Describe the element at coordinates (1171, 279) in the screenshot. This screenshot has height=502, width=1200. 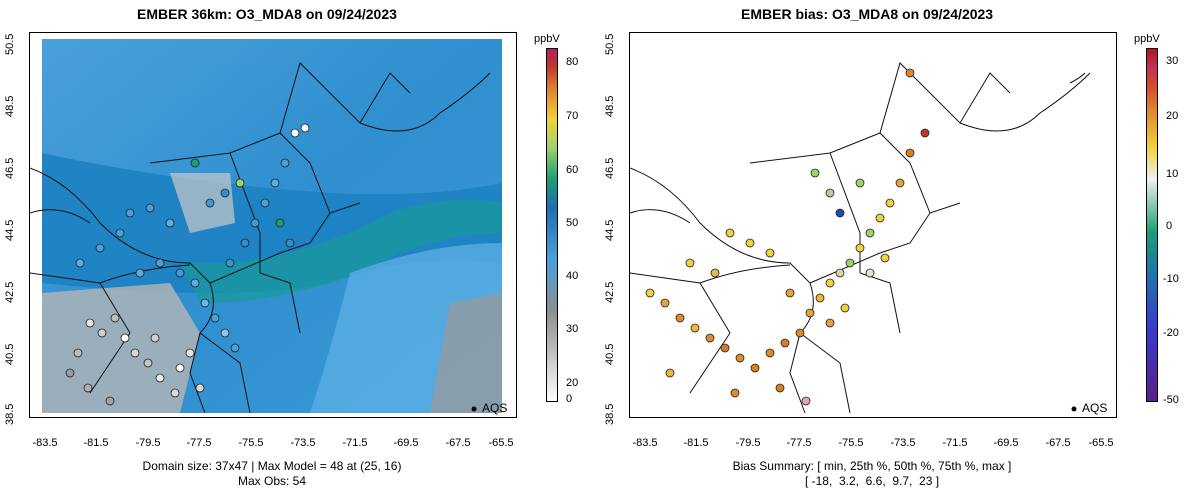
I see `colorbar-tick: -10` at that location.